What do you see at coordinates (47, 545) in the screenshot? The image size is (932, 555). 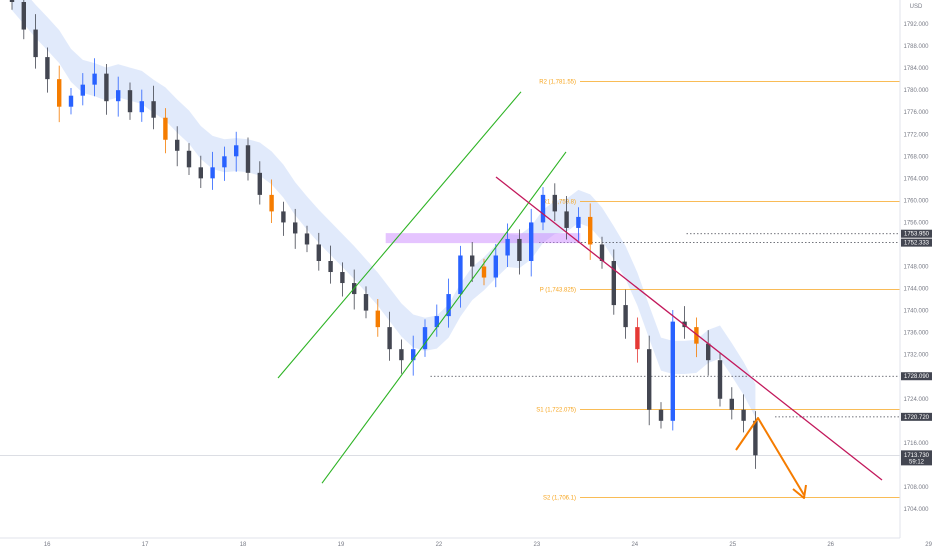 I see `x-tick-label: 16` at bounding box center [47, 545].